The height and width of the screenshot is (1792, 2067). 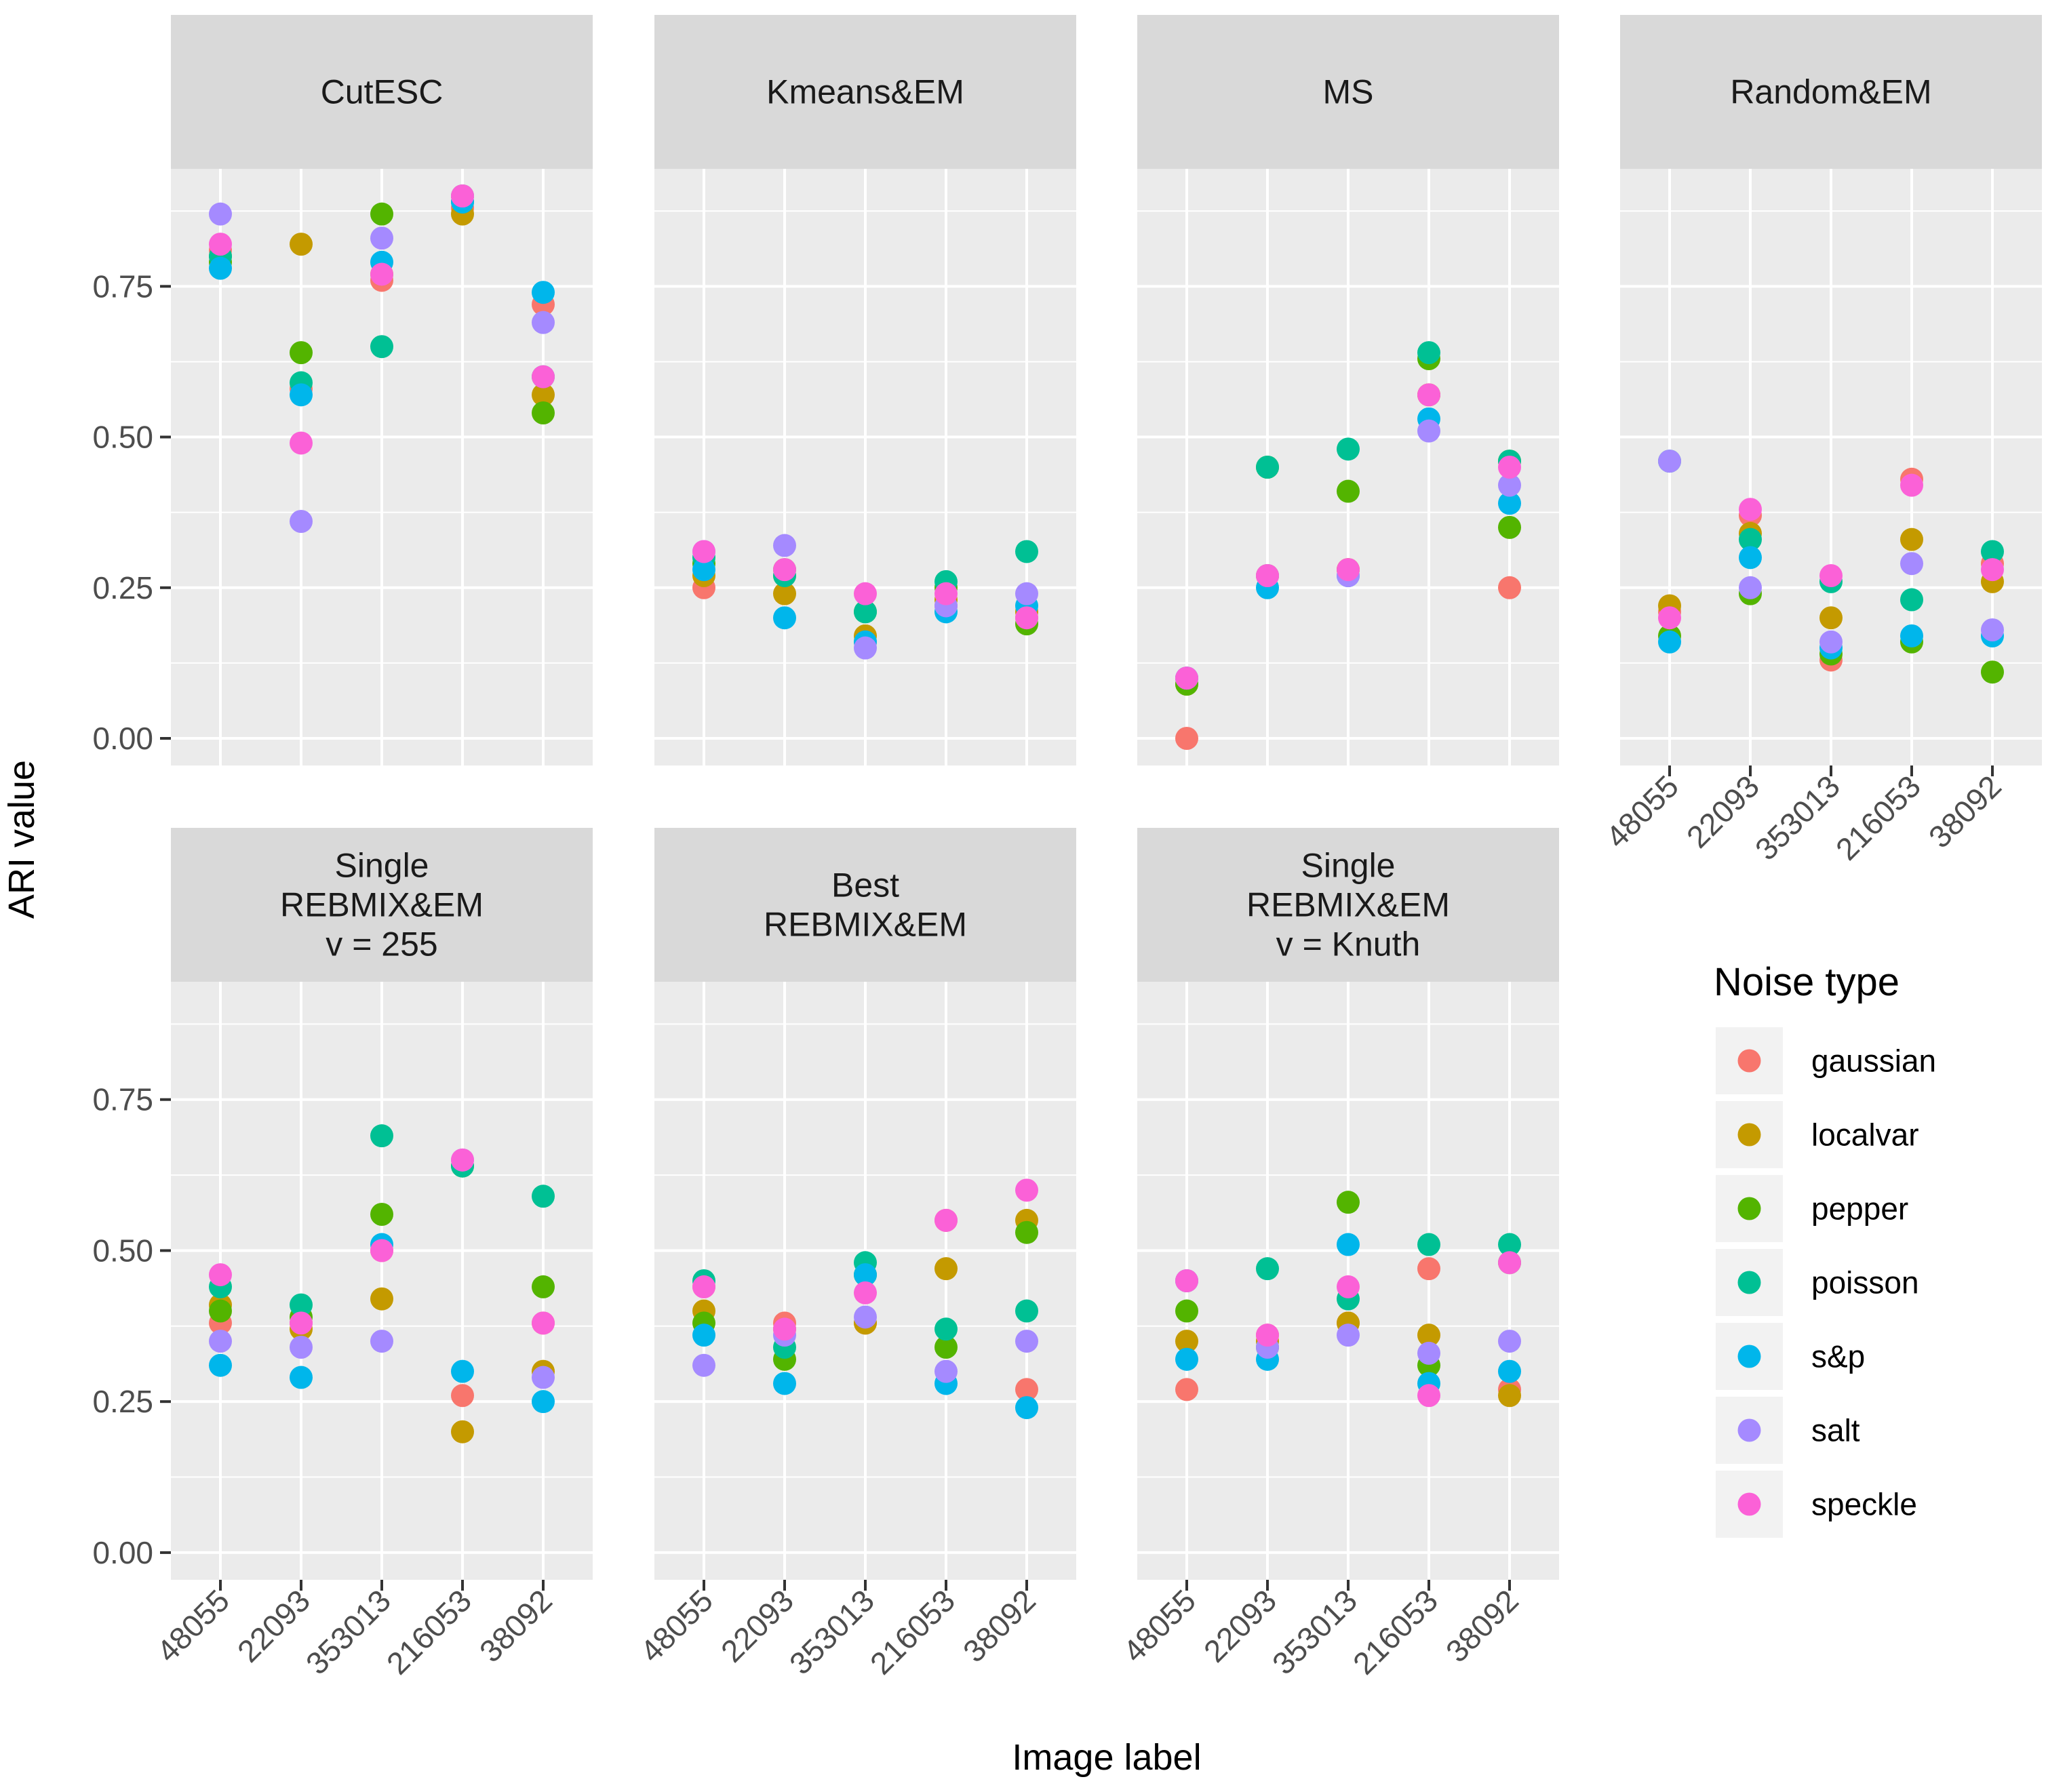 What do you see at coordinates (1817, 1134) in the screenshot?
I see `legend-item-localvar: localvar` at bounding box center [1817, 1134].